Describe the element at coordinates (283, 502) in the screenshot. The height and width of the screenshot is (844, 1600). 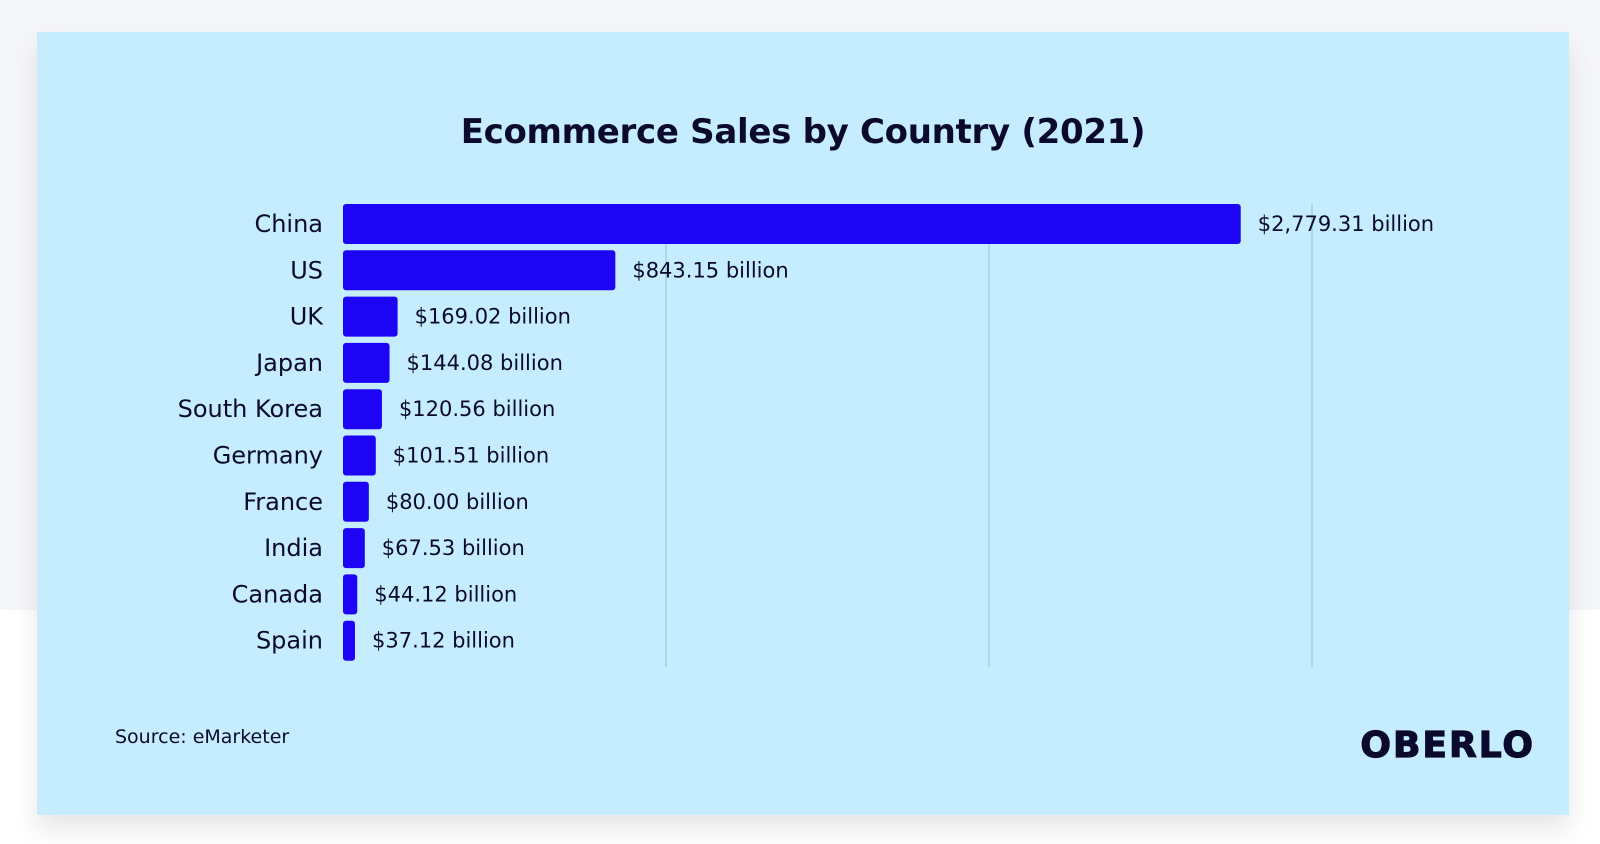
I see `category-label-france: France` at that location.